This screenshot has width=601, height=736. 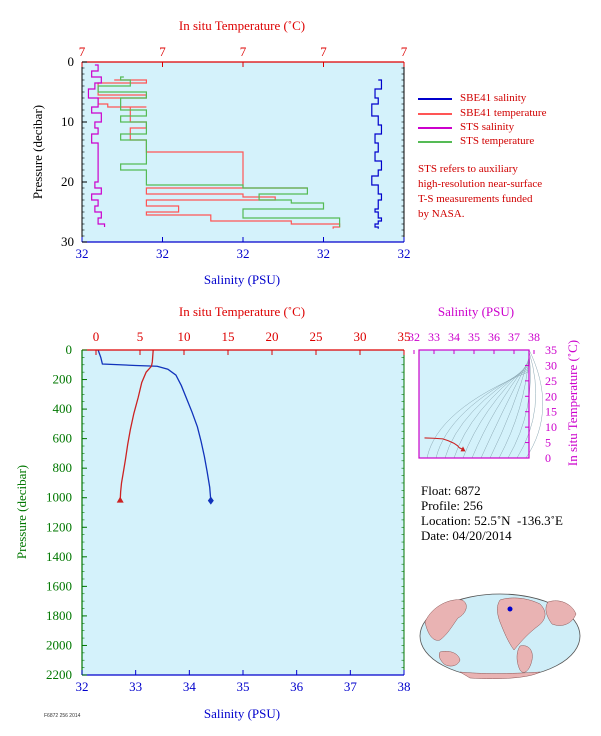 What do you see at coordinates (242, 25) in the screenshot?
I see `near-surface-top-axis-label: In situ Temperature (˚C)` at bounding box center [242, 25].